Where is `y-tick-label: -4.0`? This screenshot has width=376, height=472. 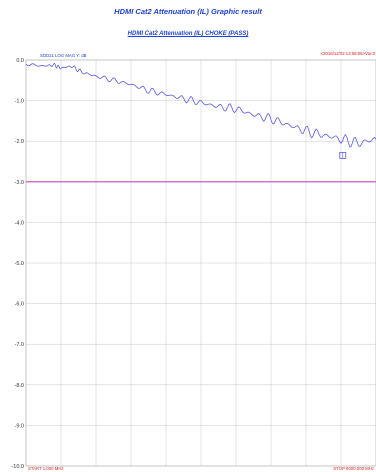
y-tick-label: -4.0 is located at coordinates (19, 223).